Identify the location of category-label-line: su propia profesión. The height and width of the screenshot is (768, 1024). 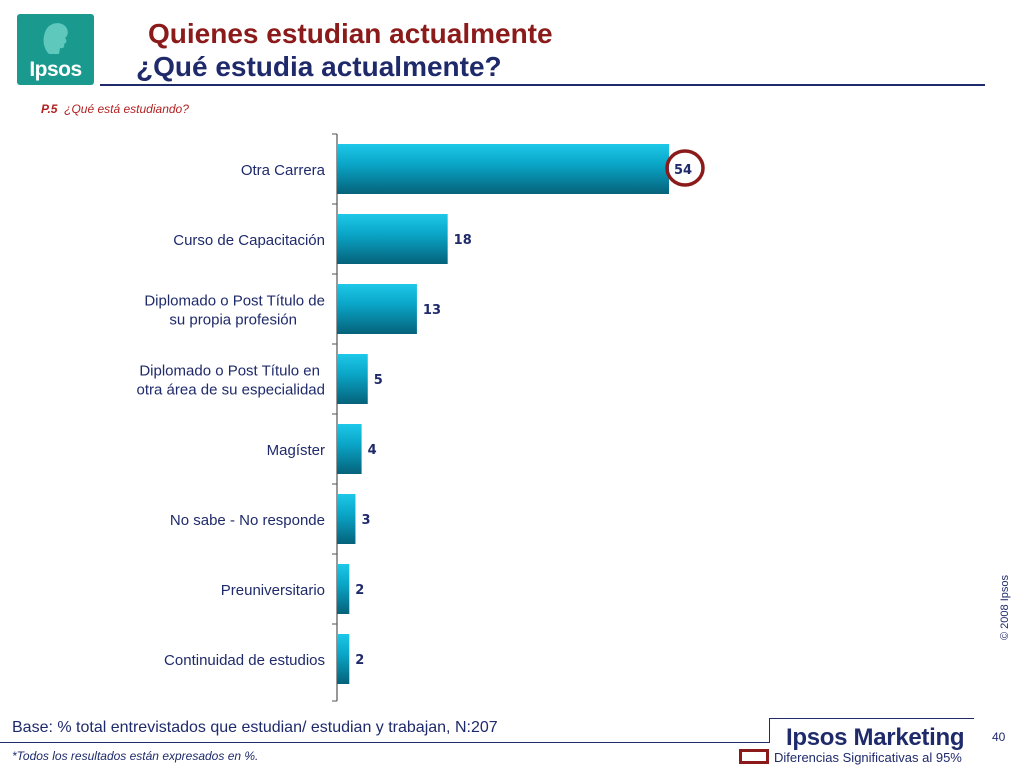
(233, 320).